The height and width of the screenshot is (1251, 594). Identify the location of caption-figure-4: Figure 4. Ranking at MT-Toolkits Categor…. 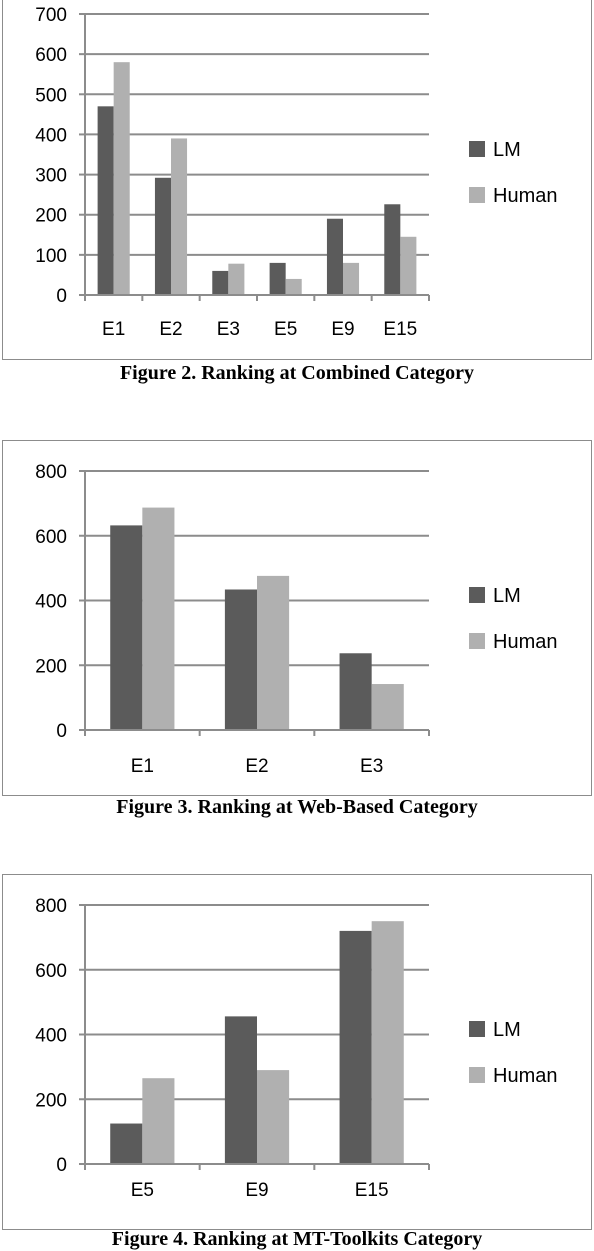
(297, 1239).